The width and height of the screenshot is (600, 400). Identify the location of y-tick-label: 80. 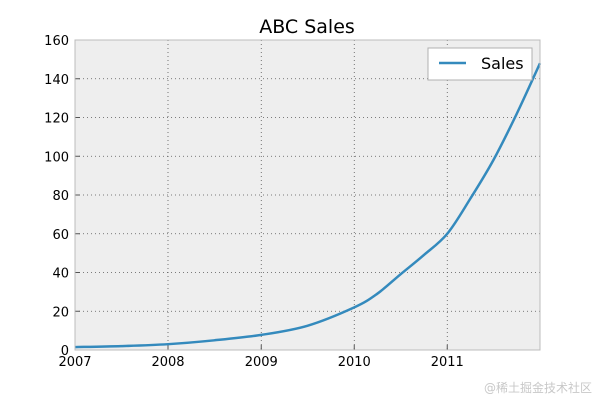
(60, 196).